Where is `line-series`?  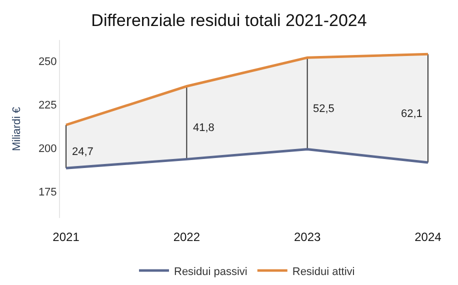
line-series is located at coordinates (247, 159).